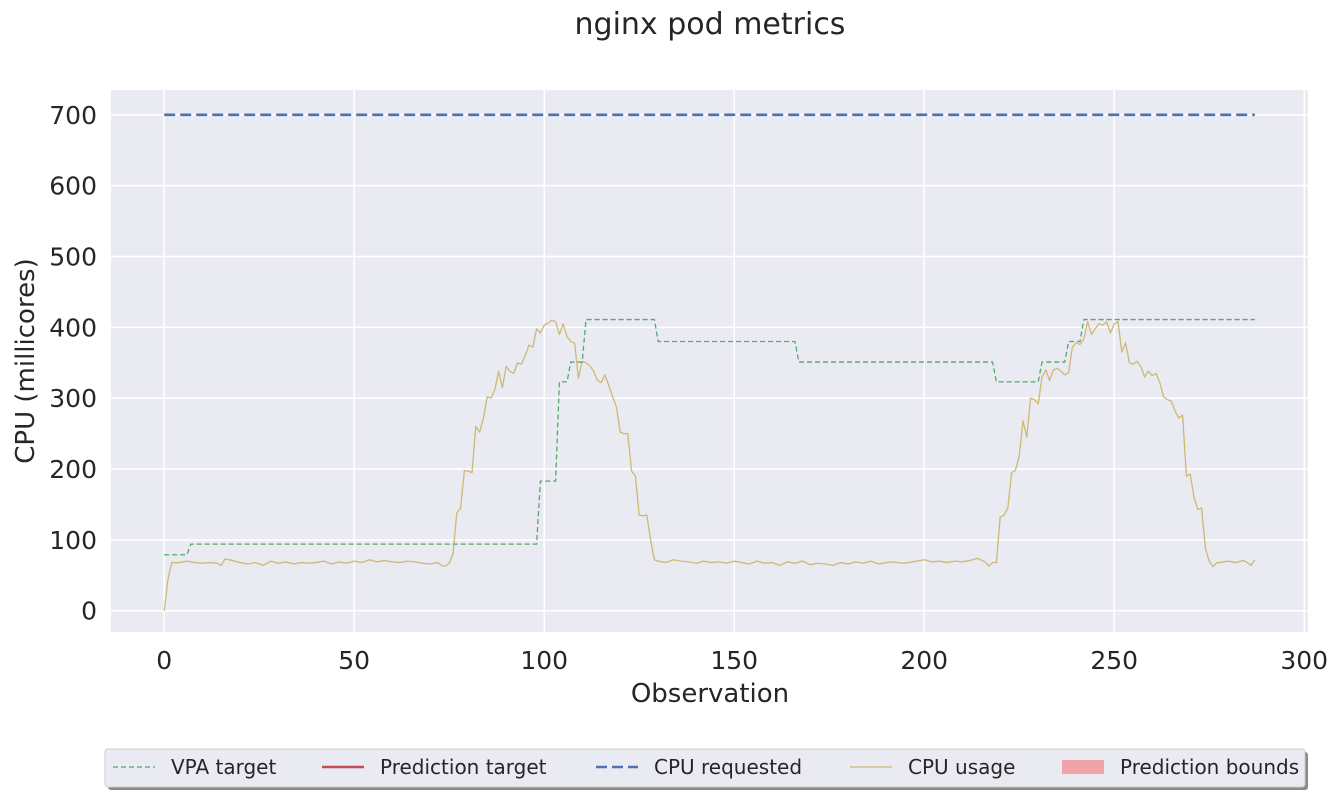  What do you see at coordinates (1209, 767) in the screenshot?
I see `legend-label: Prediction bounds` at bounding box center [1209, 767].